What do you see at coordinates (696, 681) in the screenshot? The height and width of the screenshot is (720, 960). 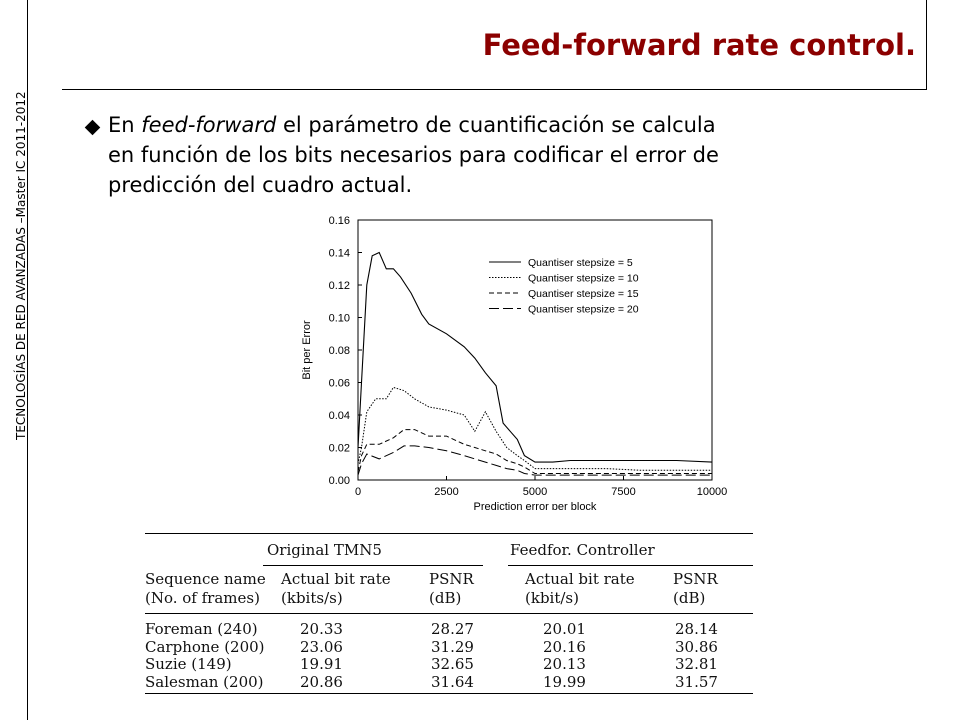 I see `cell-psnr-feedfor: 31.57` at bounding box center [696, 681].